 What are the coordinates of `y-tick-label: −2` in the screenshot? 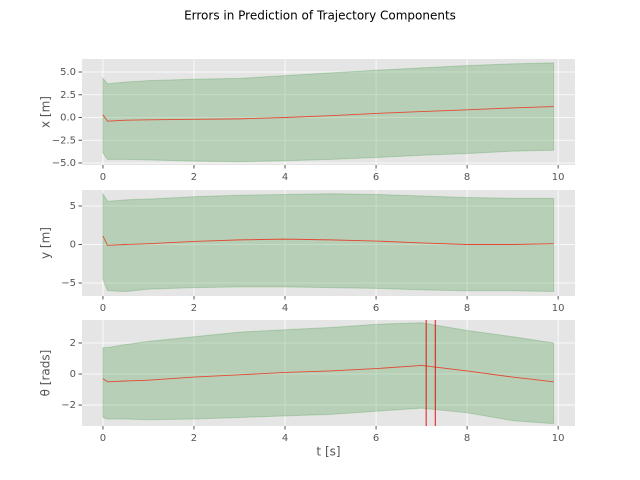 It's located at (68, 405).